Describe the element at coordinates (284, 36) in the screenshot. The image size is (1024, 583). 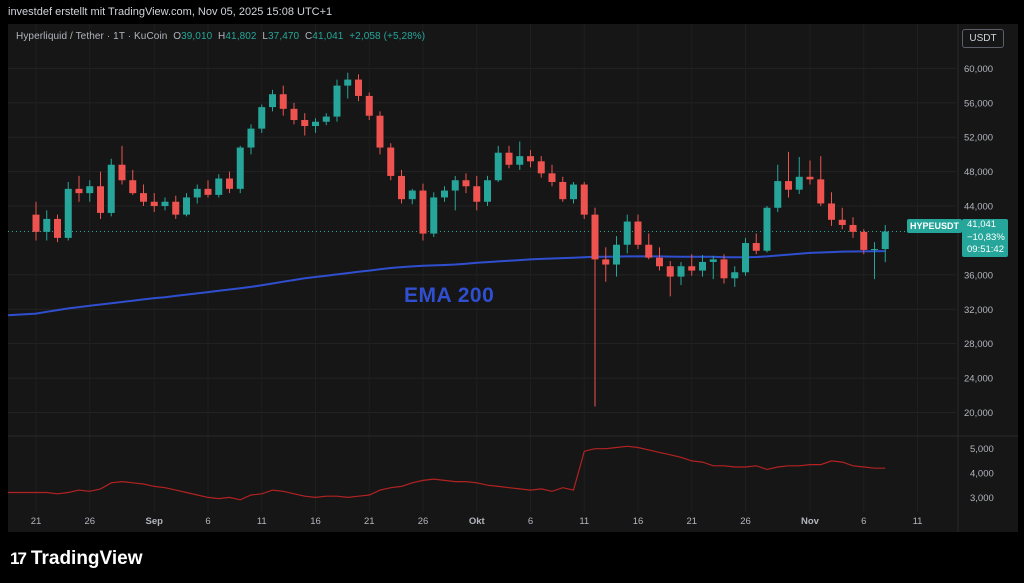
I see `legend-low: 37,470` at that location.